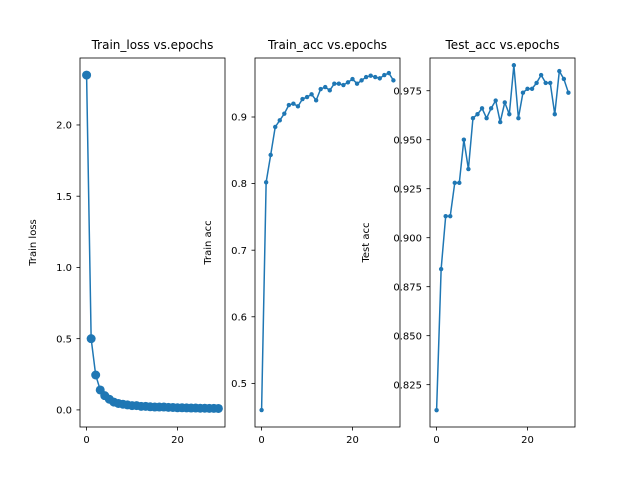 The image size is (640, 484). What do you see at coordinates (366, 243) in the screenshot?
I see `y-axis-label: Test acc` at bounding box center [366, 243].